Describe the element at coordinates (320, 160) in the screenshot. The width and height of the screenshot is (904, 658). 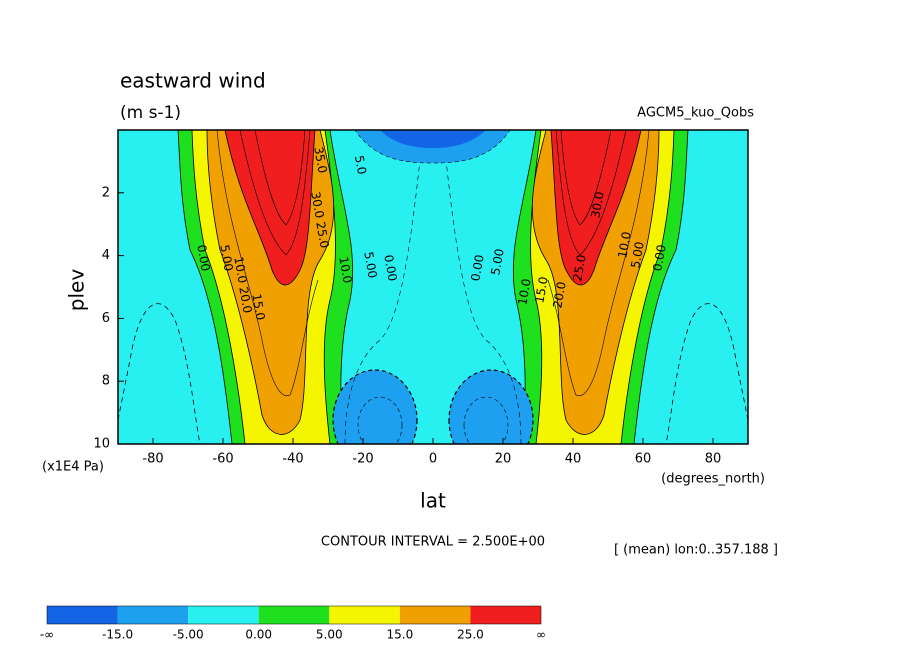
I see `contour-label: 35.0` at that location.